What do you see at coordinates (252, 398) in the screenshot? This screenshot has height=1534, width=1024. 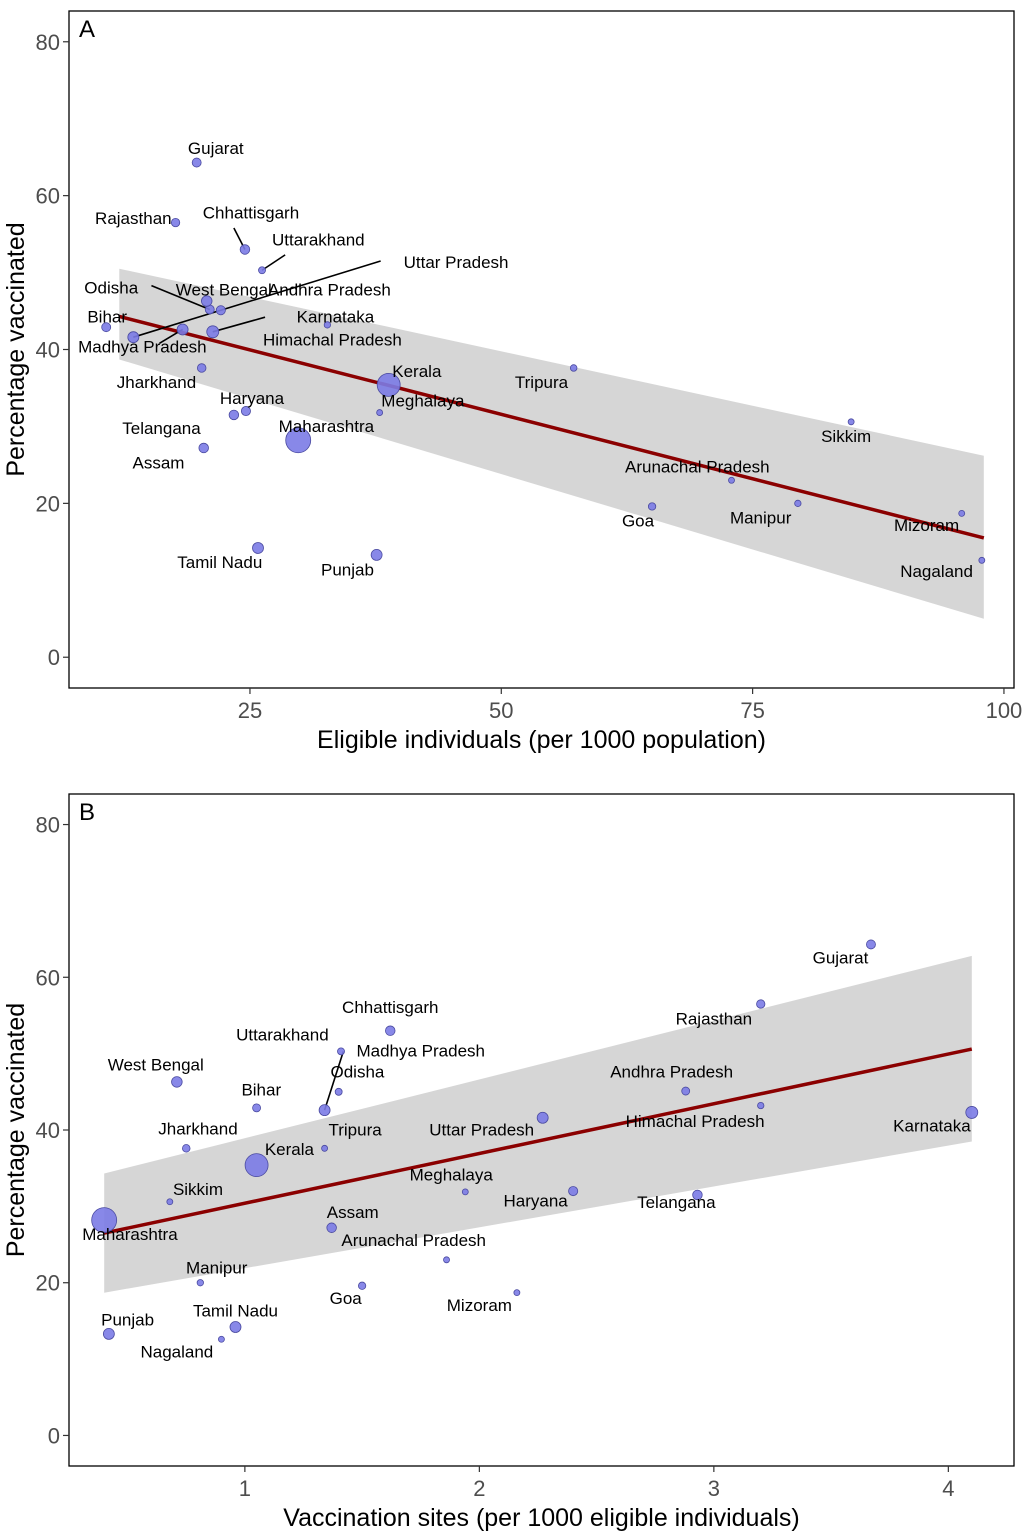 I see `panel-a-label-haryana: Haryana` at bounding box center [252, 398].